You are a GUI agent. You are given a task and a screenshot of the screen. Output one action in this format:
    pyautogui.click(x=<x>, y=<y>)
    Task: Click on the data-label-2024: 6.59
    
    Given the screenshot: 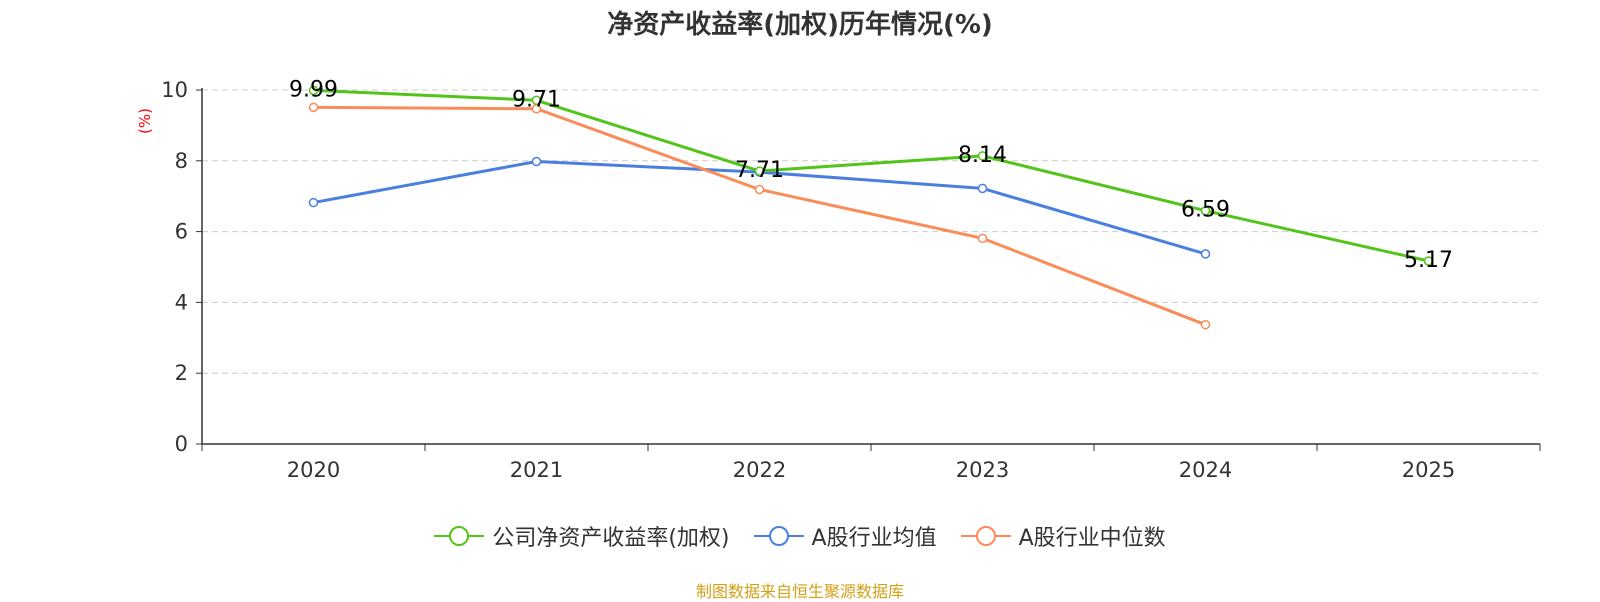 What is the action you would take?
    pyautogui.click(x=1205, y=210)
    